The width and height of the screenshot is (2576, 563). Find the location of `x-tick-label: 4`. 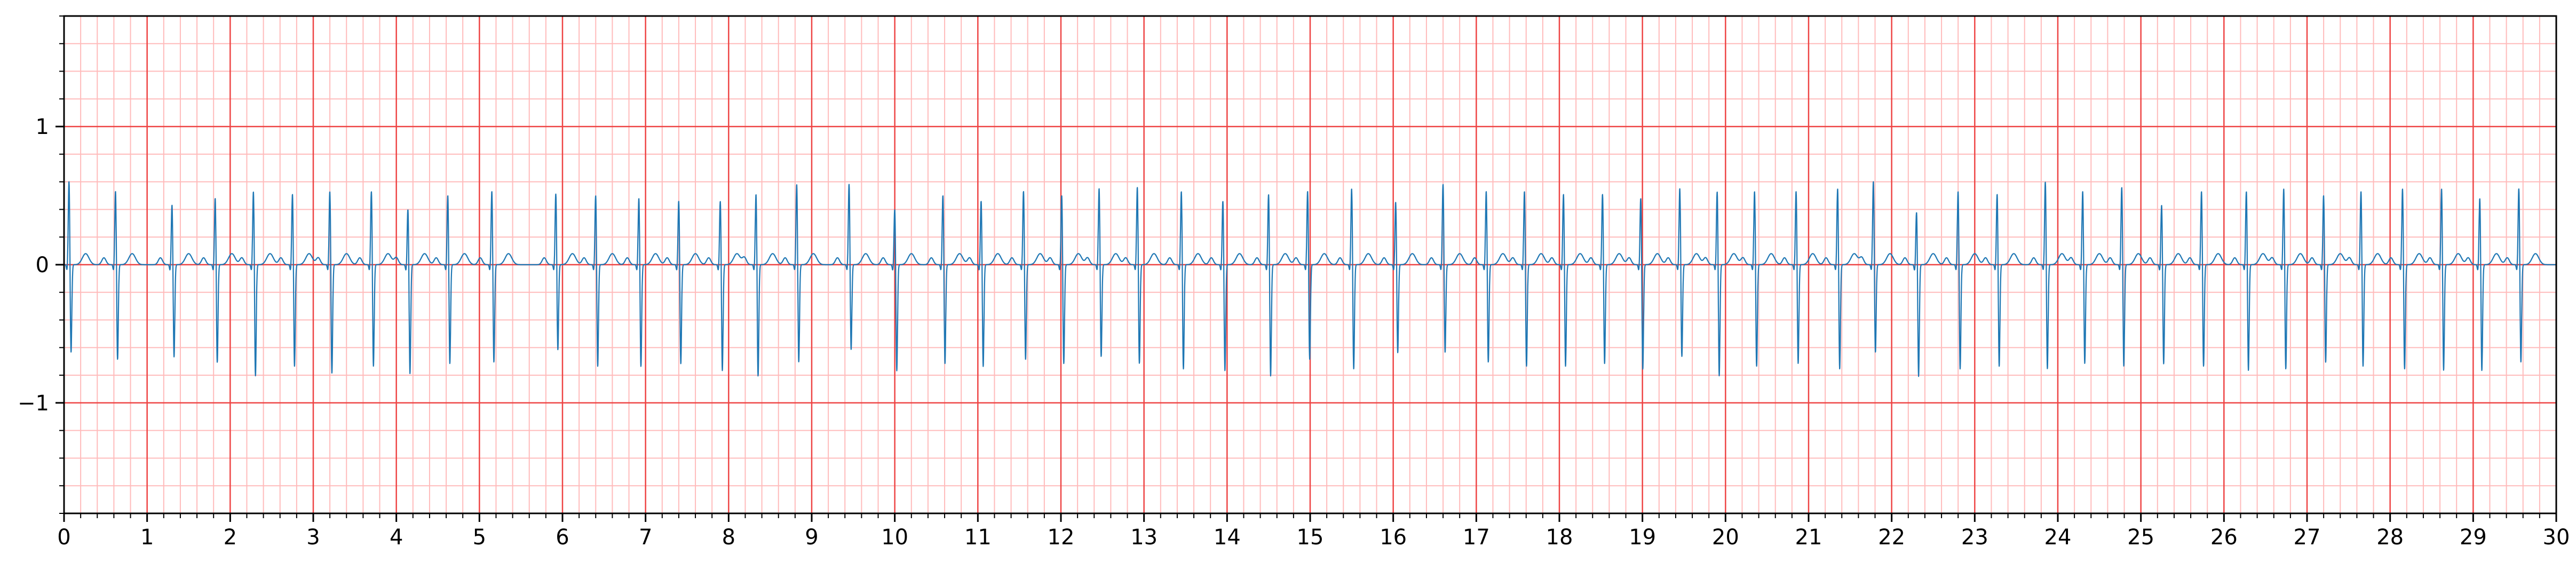

x-tick-label: 4 is located at coordinates (396, 537).